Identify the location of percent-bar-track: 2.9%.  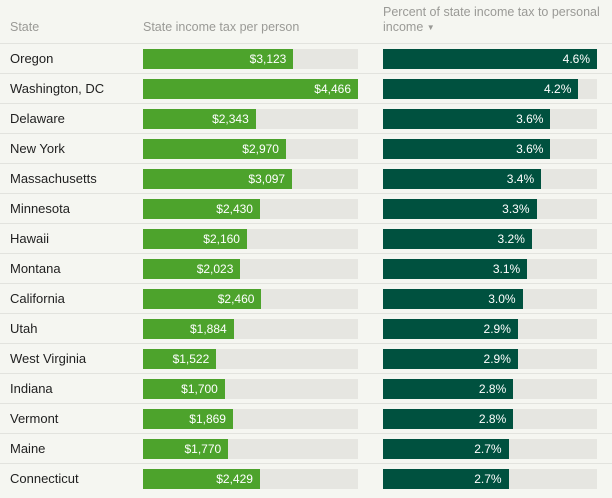
(490, 328).